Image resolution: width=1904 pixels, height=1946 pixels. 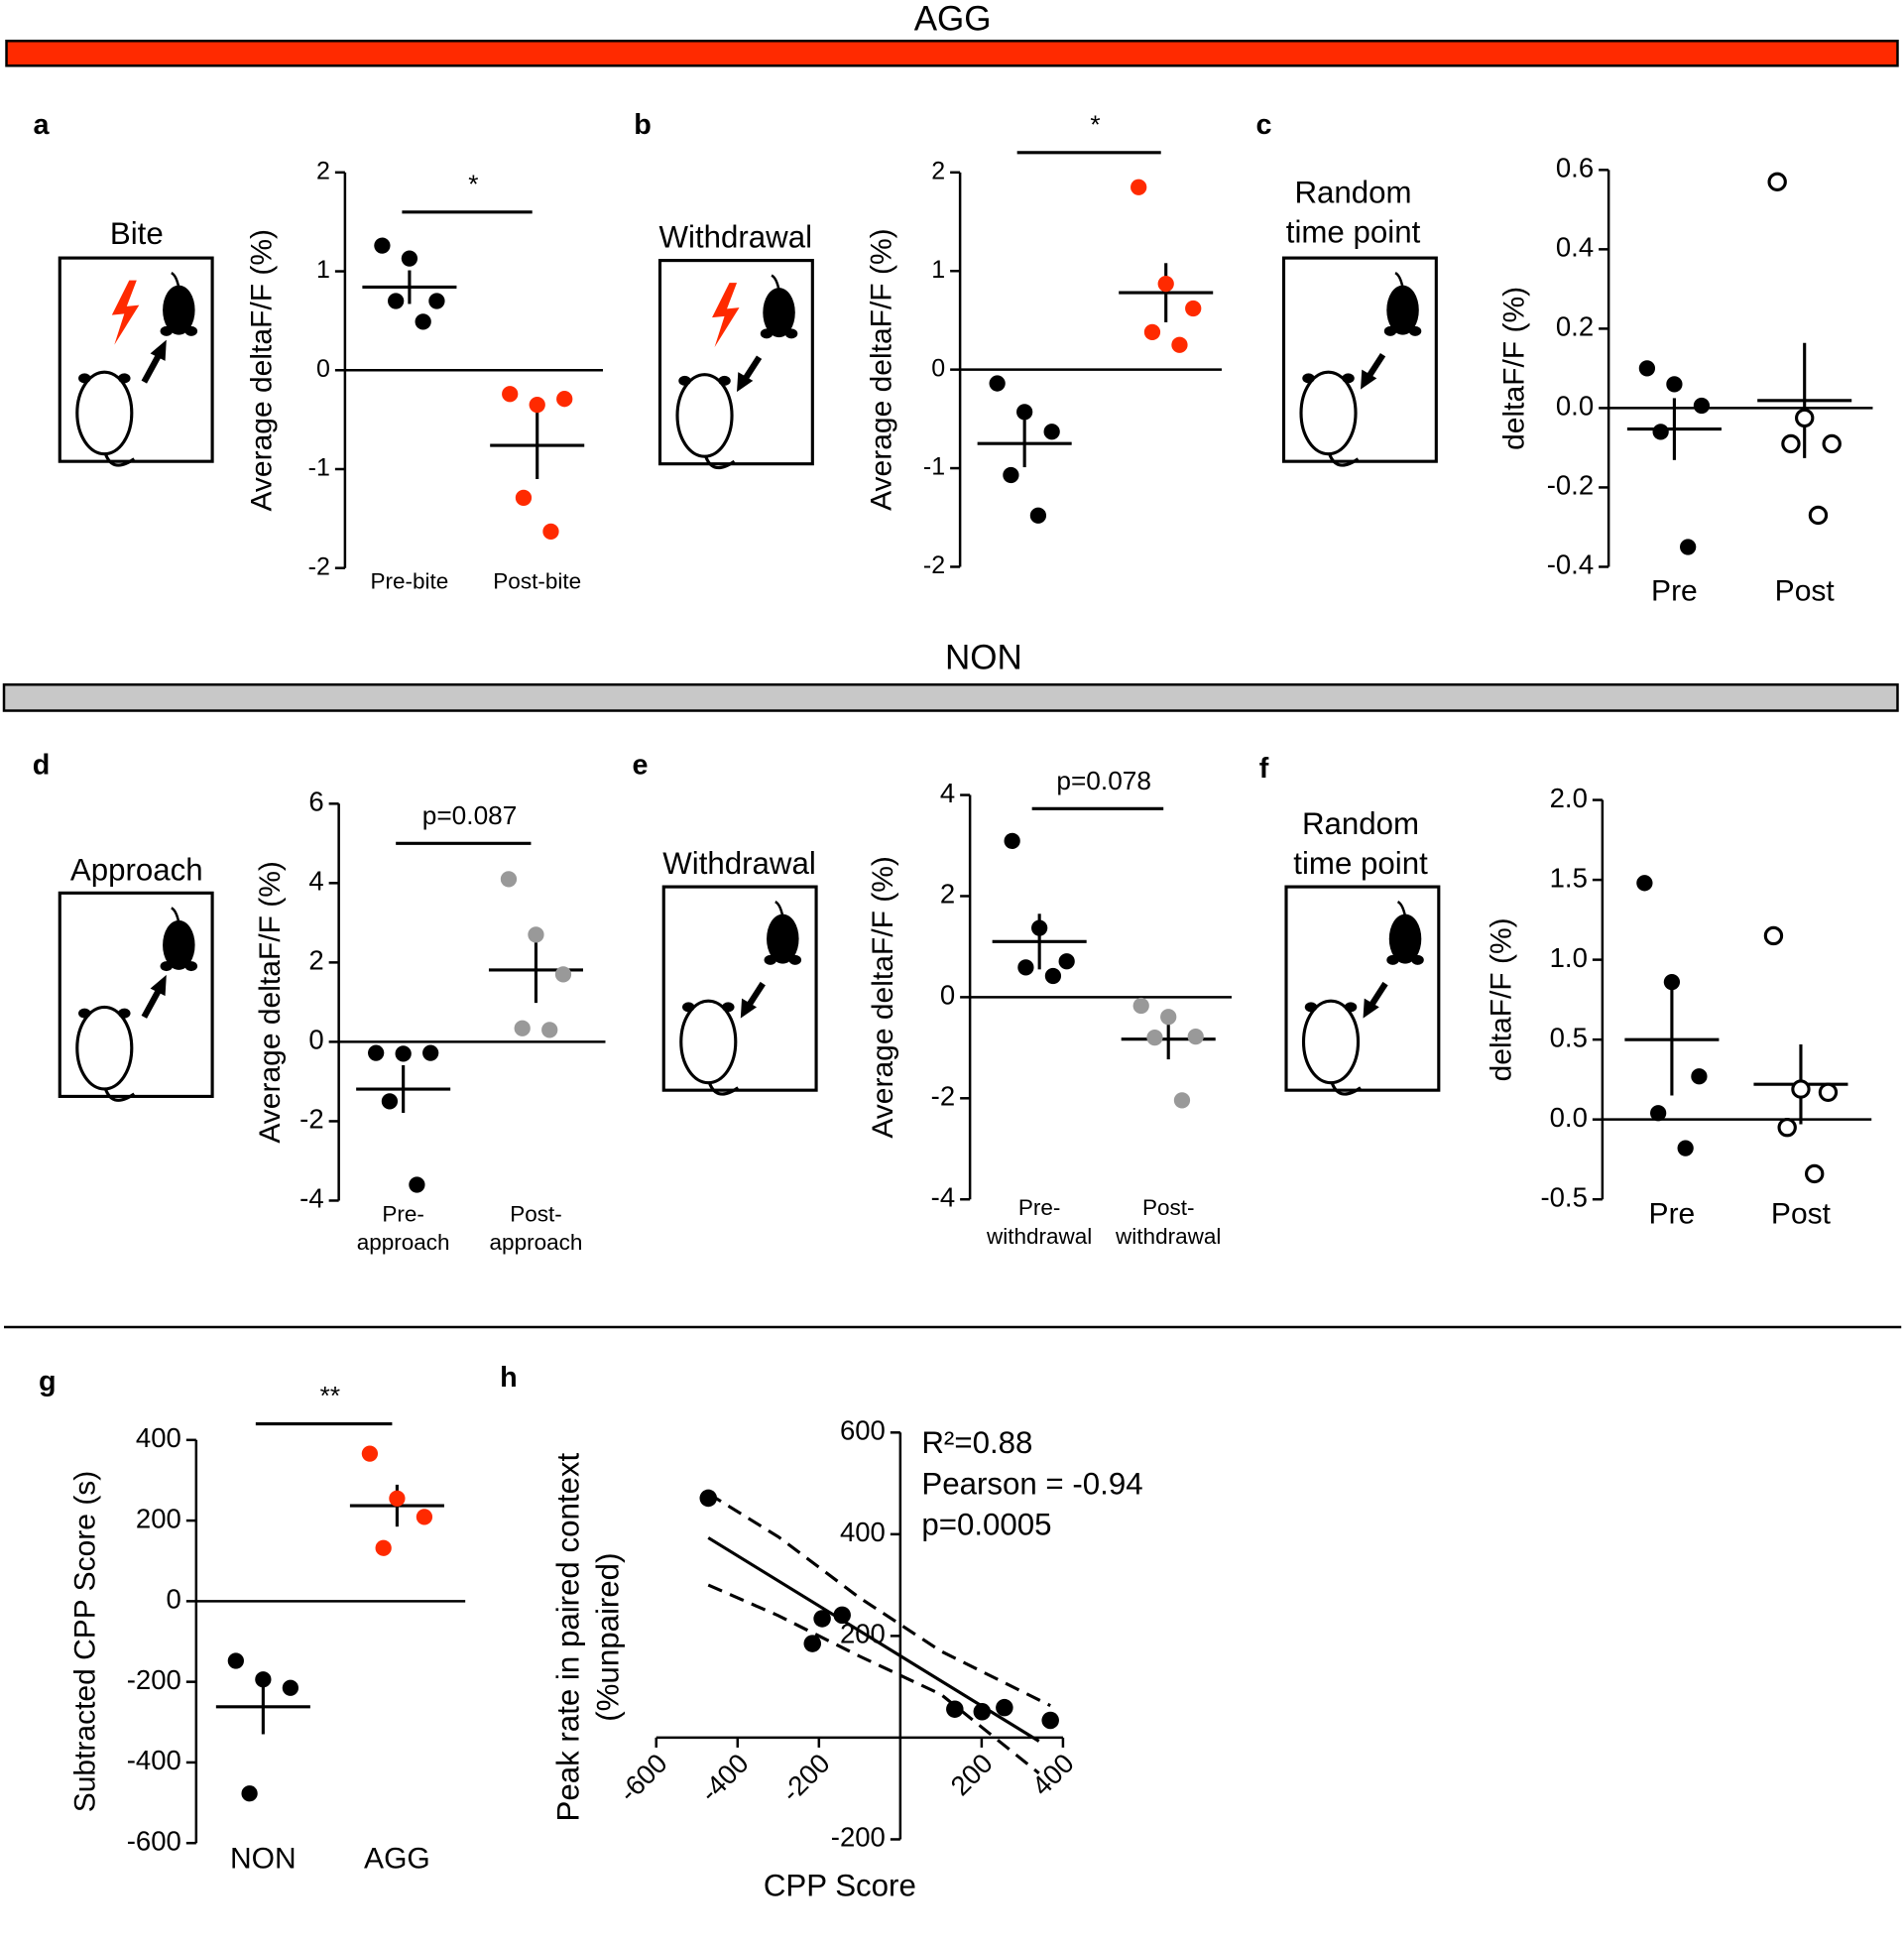 I want to click on x-tick-label: approach, so click(x=403, y=1242).